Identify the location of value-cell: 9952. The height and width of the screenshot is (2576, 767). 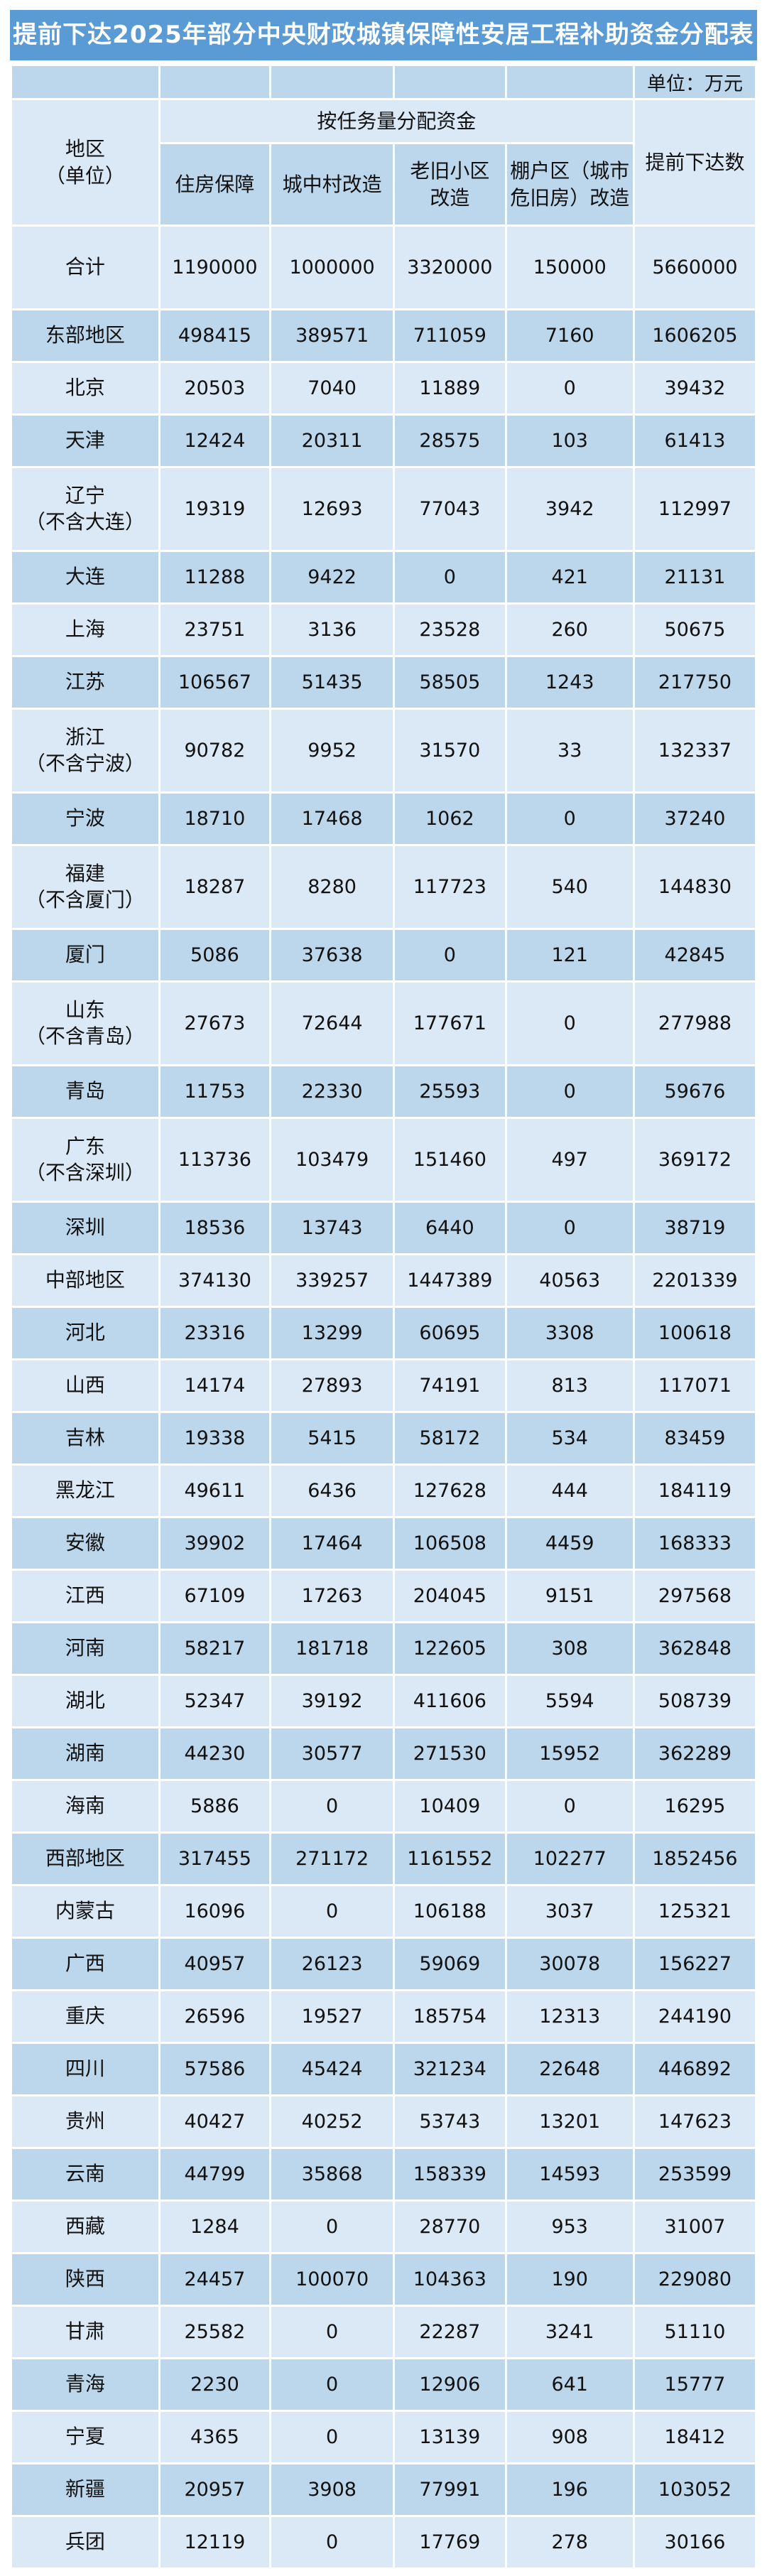
(332, 751).